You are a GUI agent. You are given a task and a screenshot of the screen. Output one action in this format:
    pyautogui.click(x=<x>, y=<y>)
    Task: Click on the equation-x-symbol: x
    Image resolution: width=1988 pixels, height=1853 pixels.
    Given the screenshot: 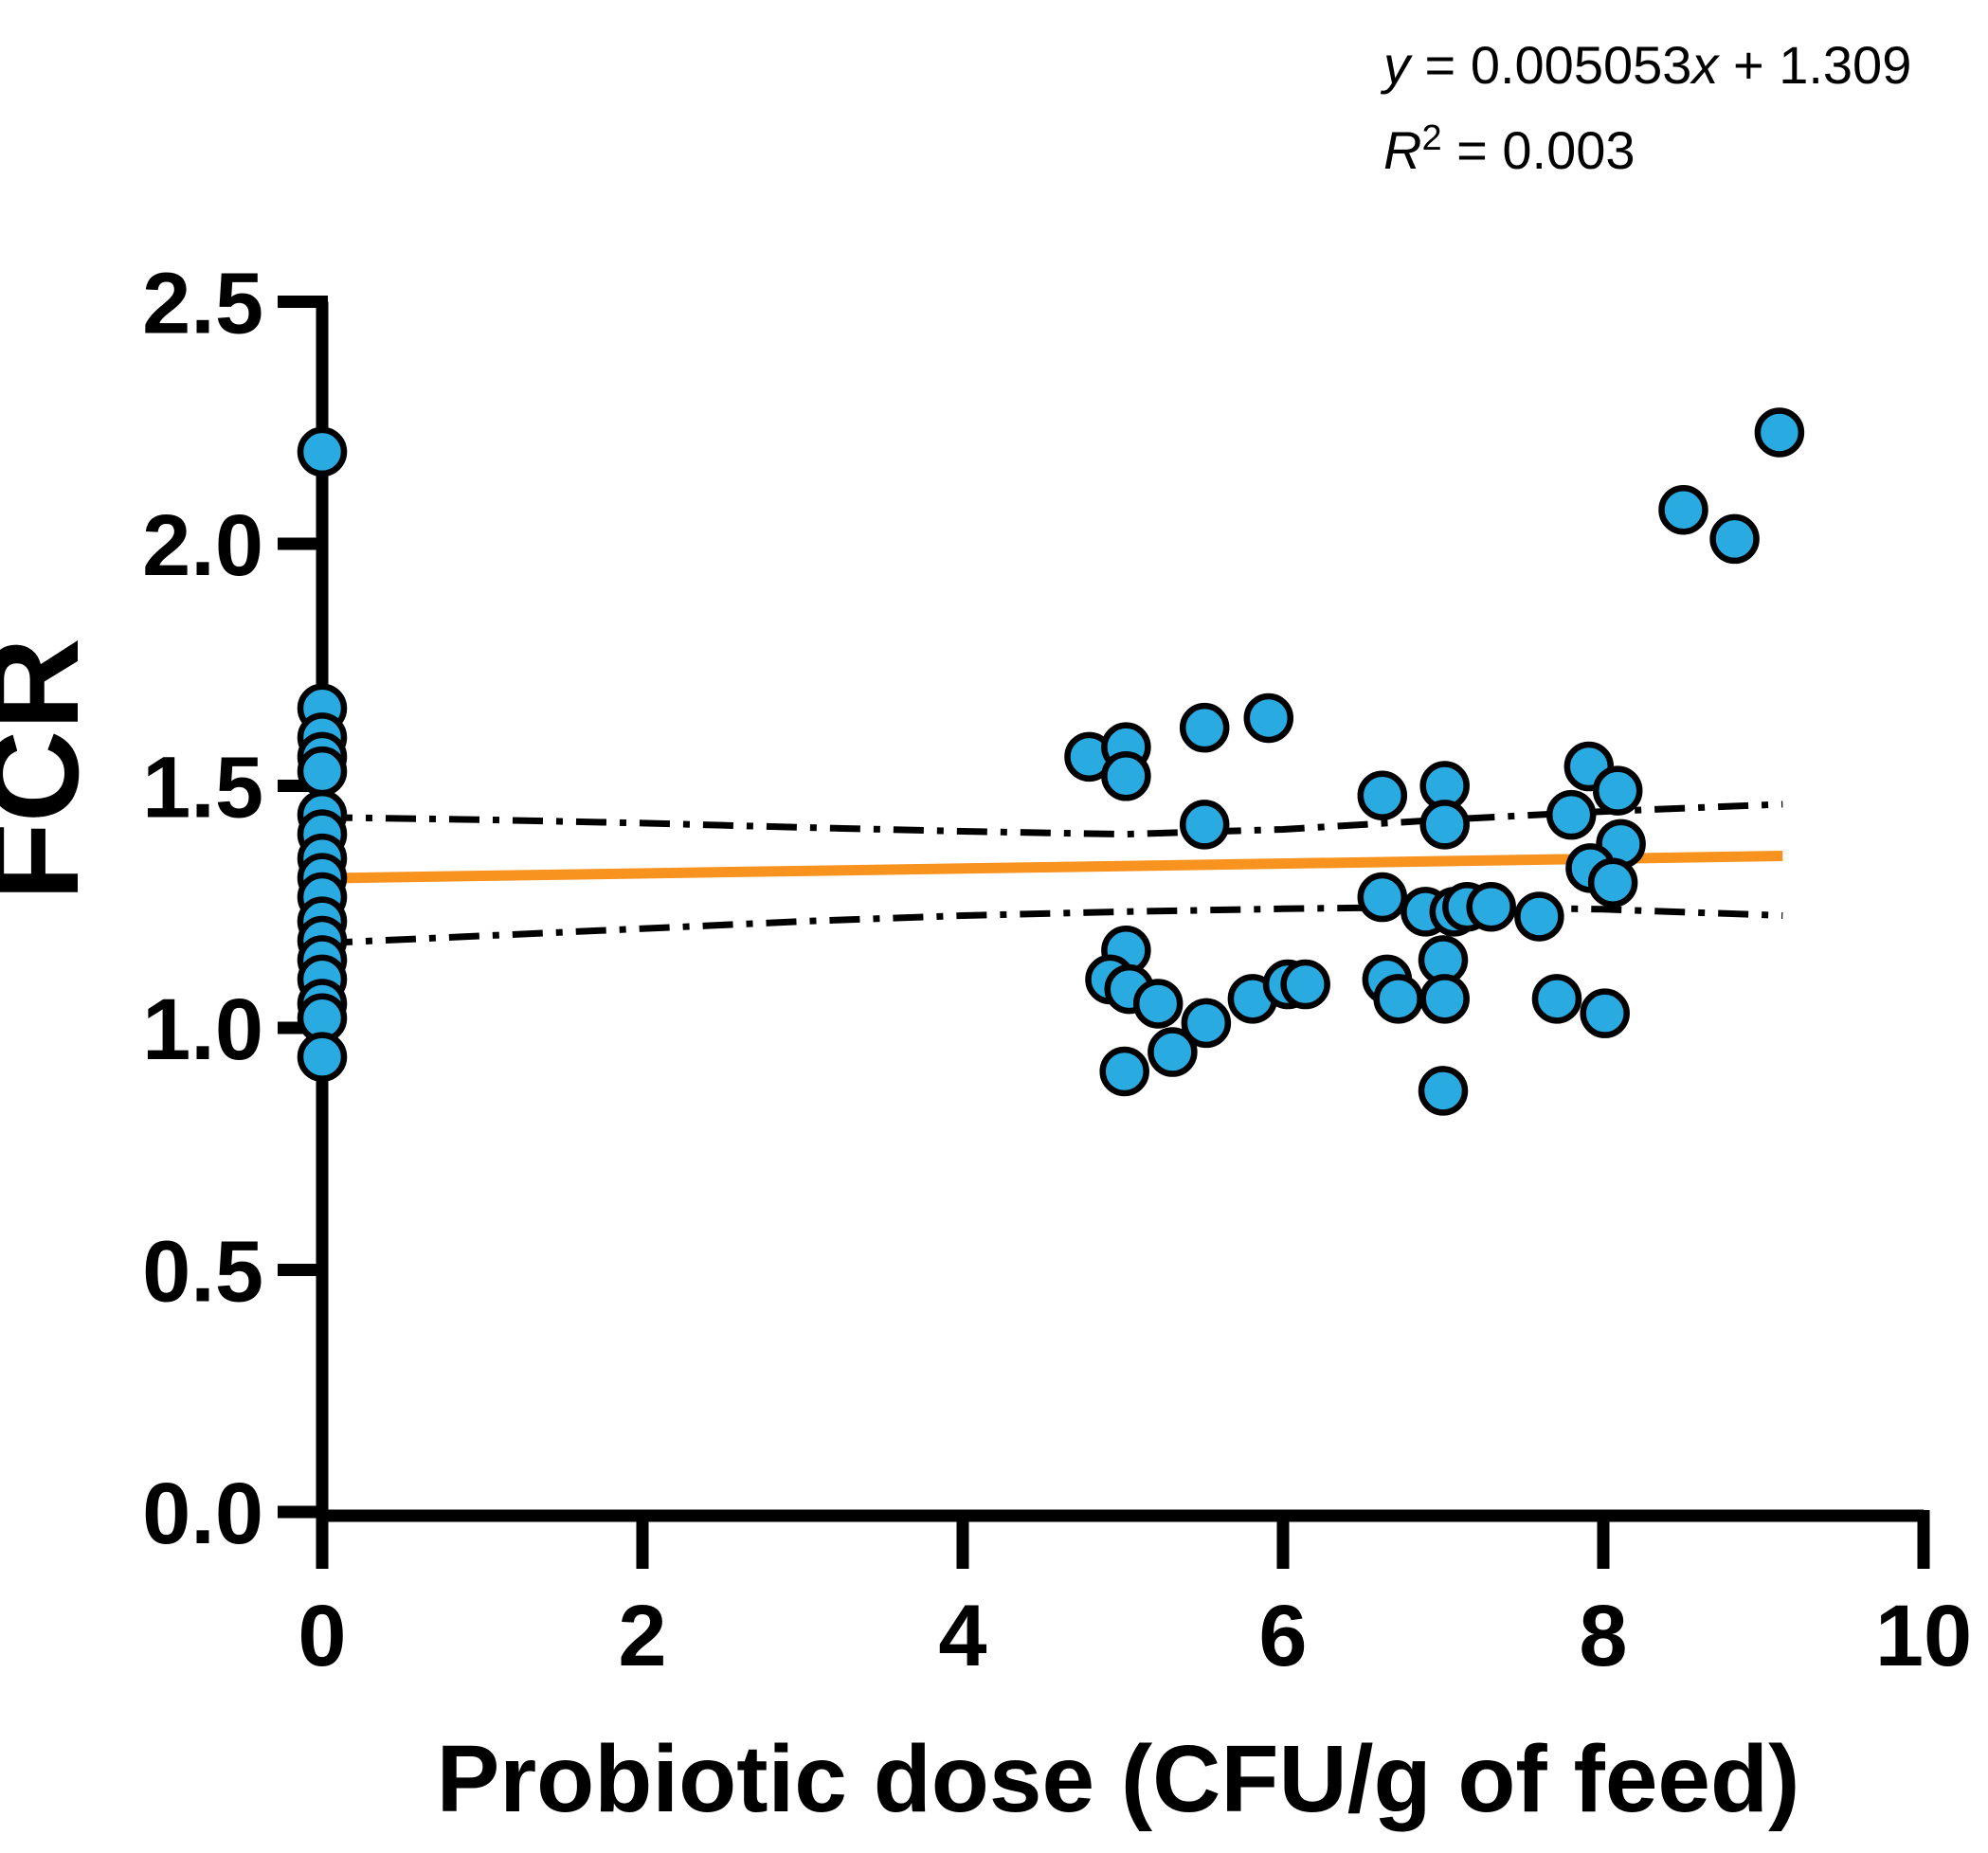 What is the action you would take?
    pyautogui.click(x=1705, y=65)
    